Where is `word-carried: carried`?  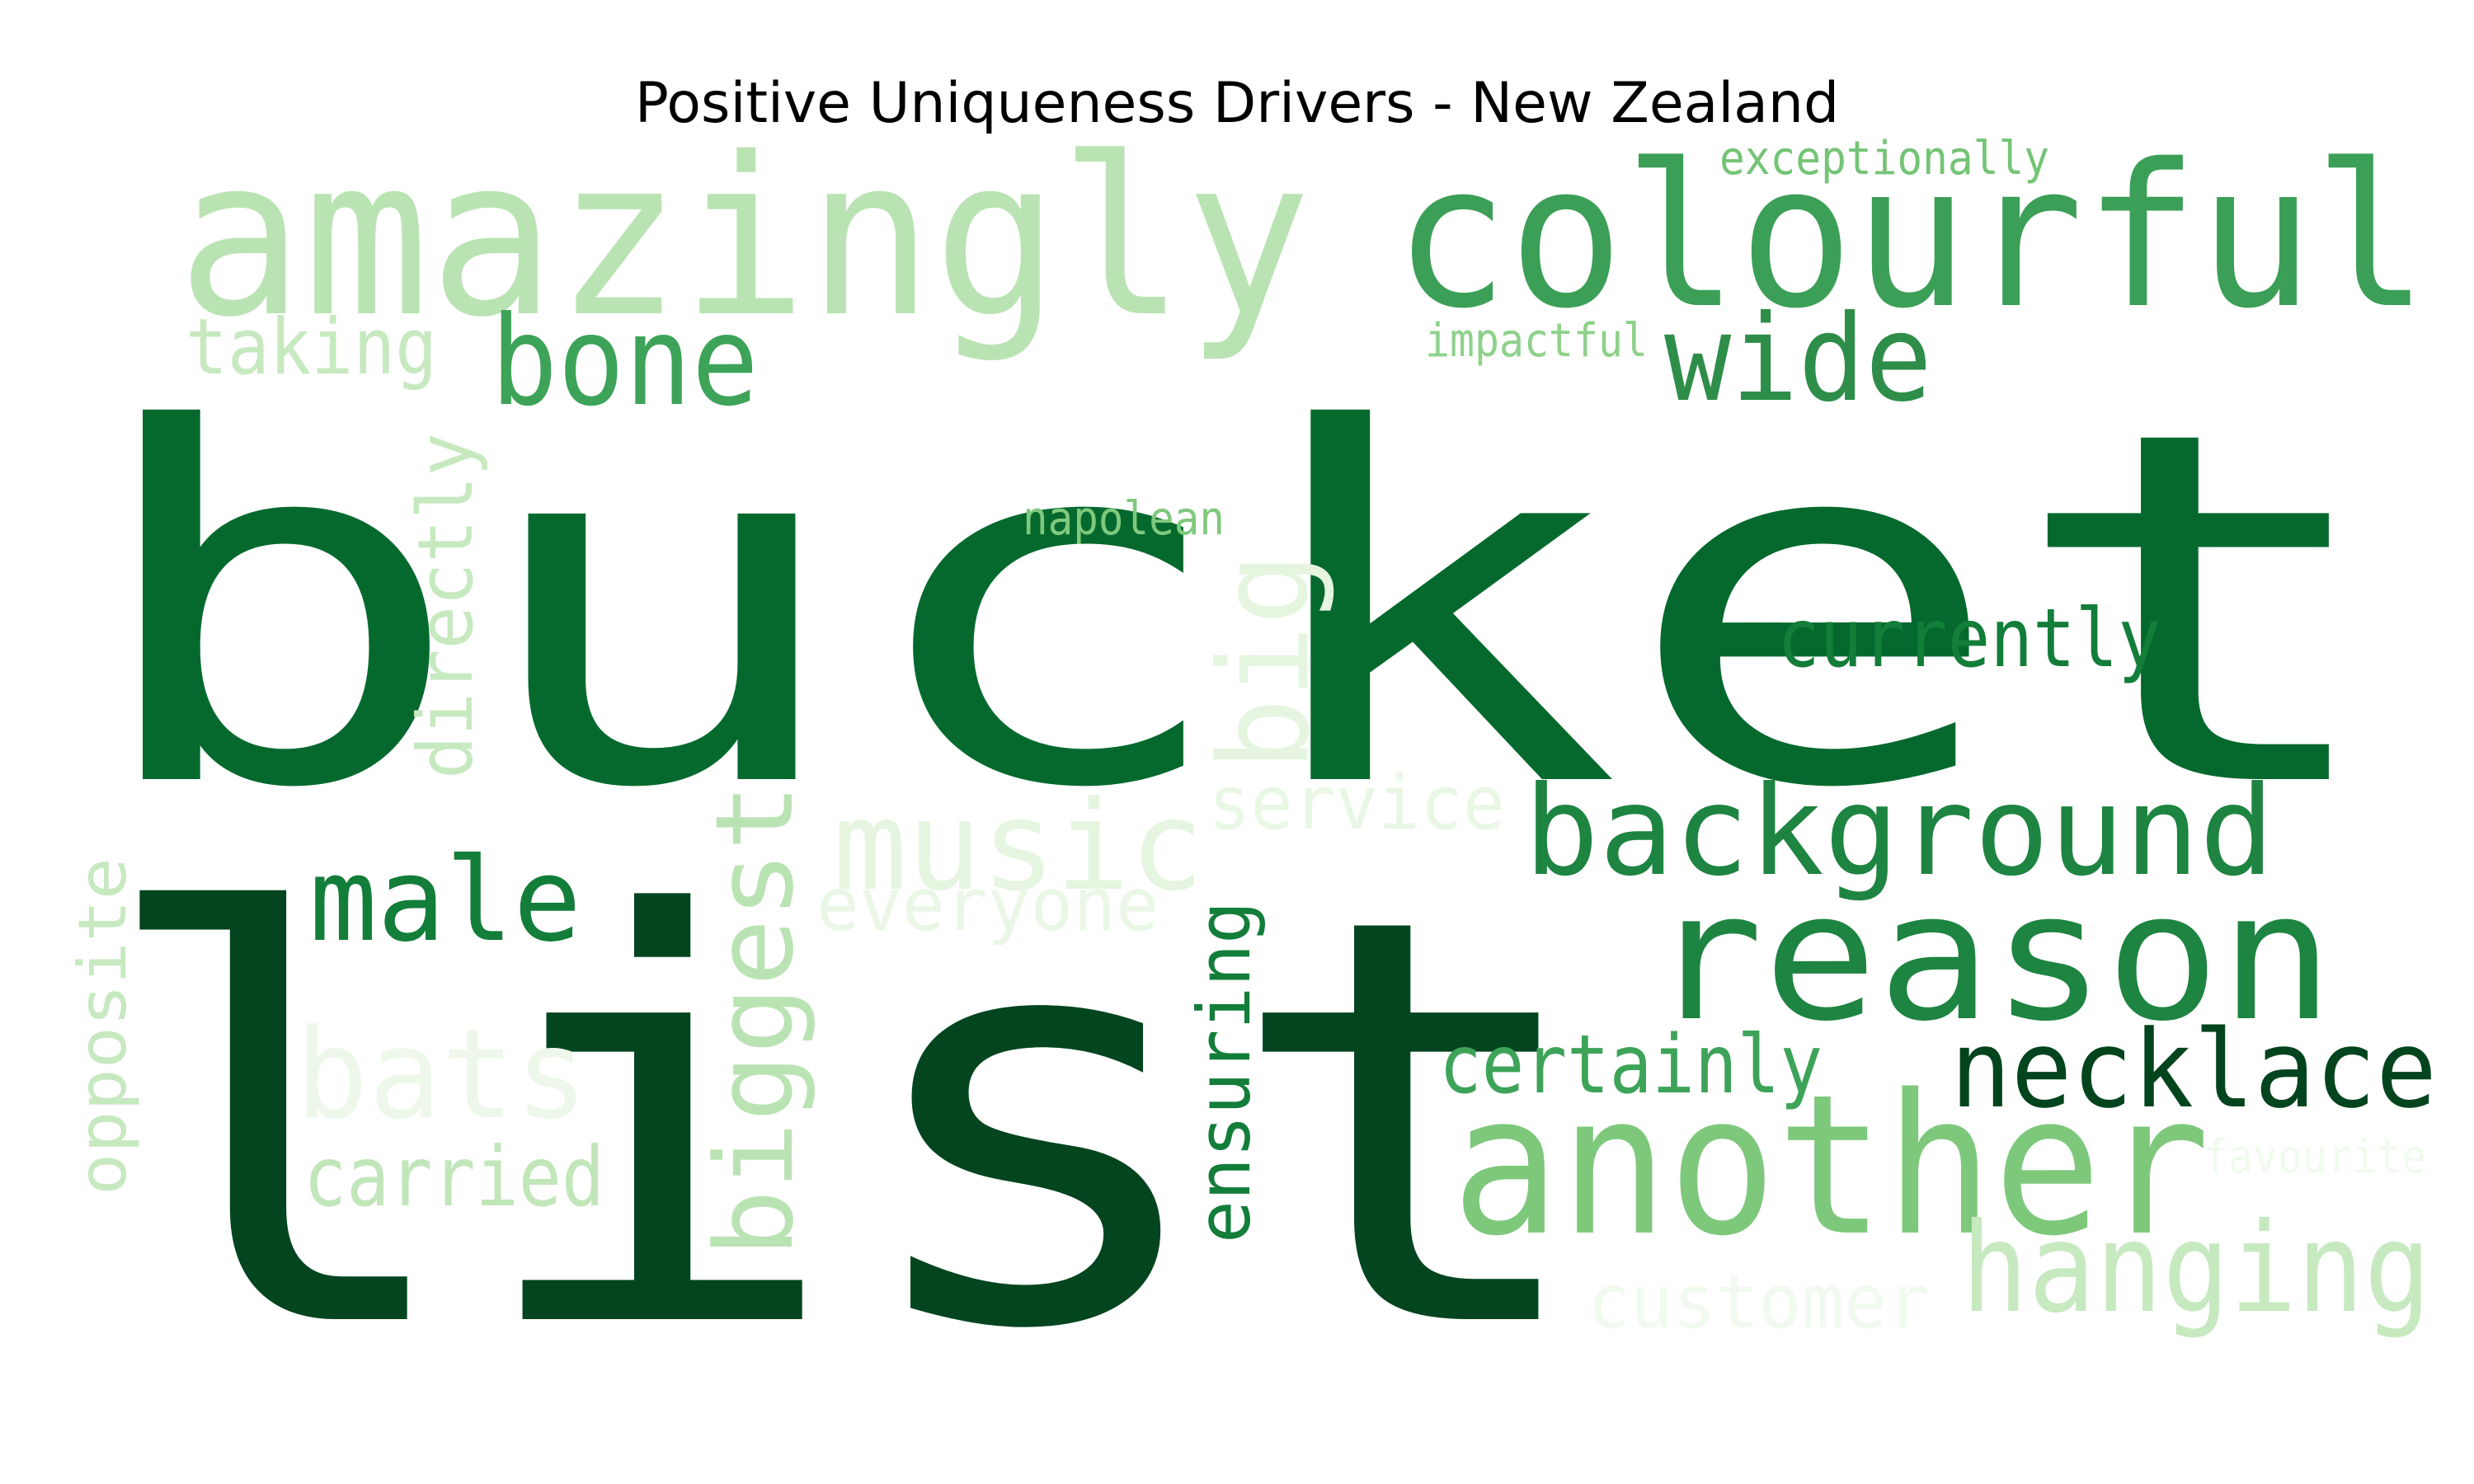 word-carried: carried is located at coordinates (453, 1177).